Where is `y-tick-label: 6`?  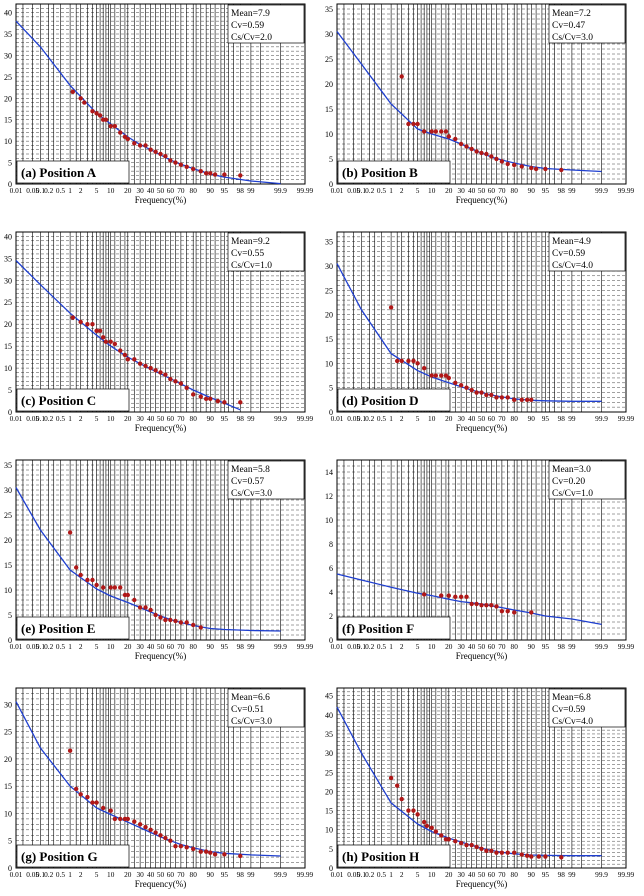
y-tick-label: 6 is located at coordinates (331, 568).